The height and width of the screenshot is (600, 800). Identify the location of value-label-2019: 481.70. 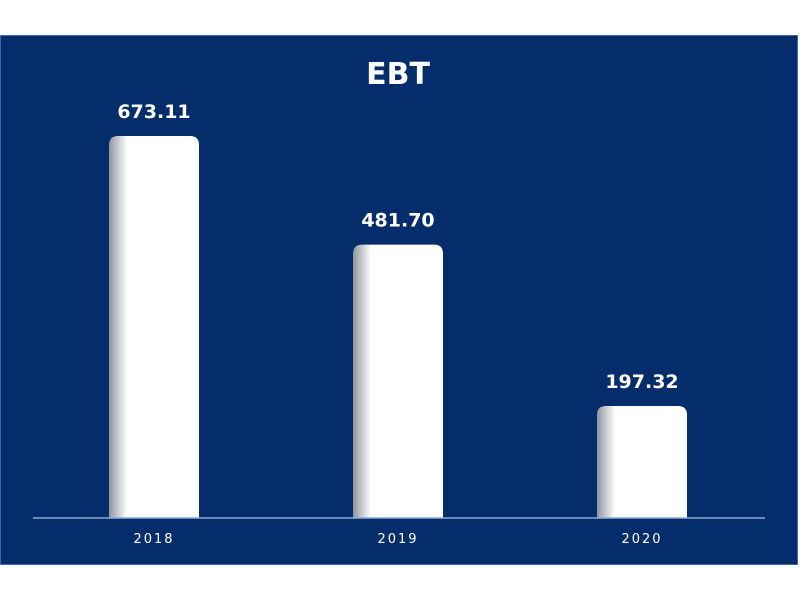
(397, 221).